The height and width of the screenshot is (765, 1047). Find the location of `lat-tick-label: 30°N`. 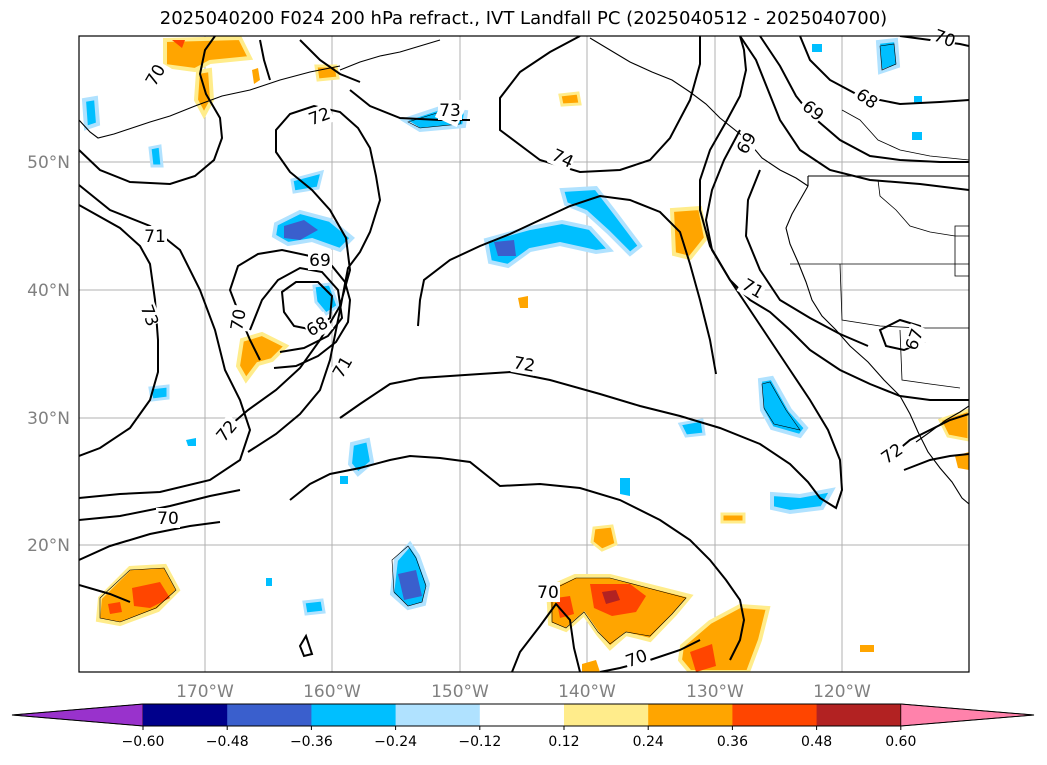

lat-tick-label: 30°N is located at coordinates (48, 419).